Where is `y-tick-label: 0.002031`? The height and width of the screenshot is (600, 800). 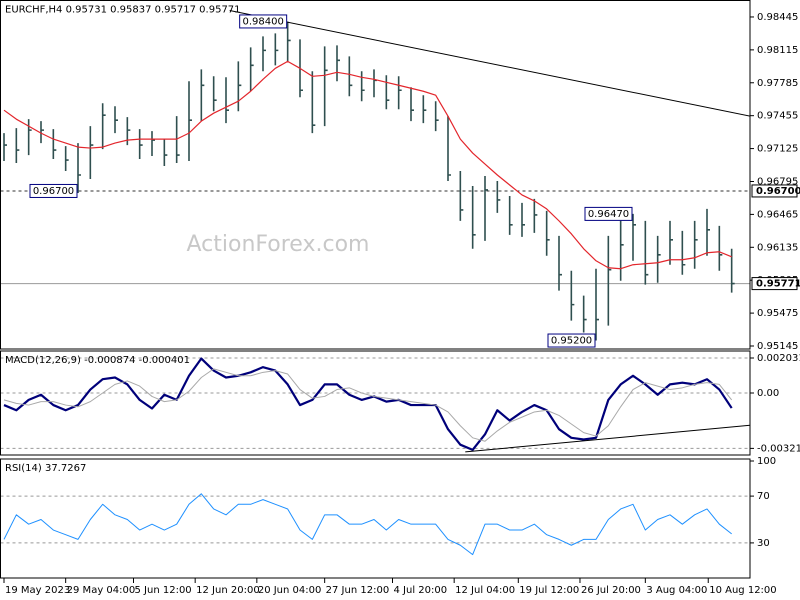 y-tick-label: 0.002031 is located at coordinates (778, 358).